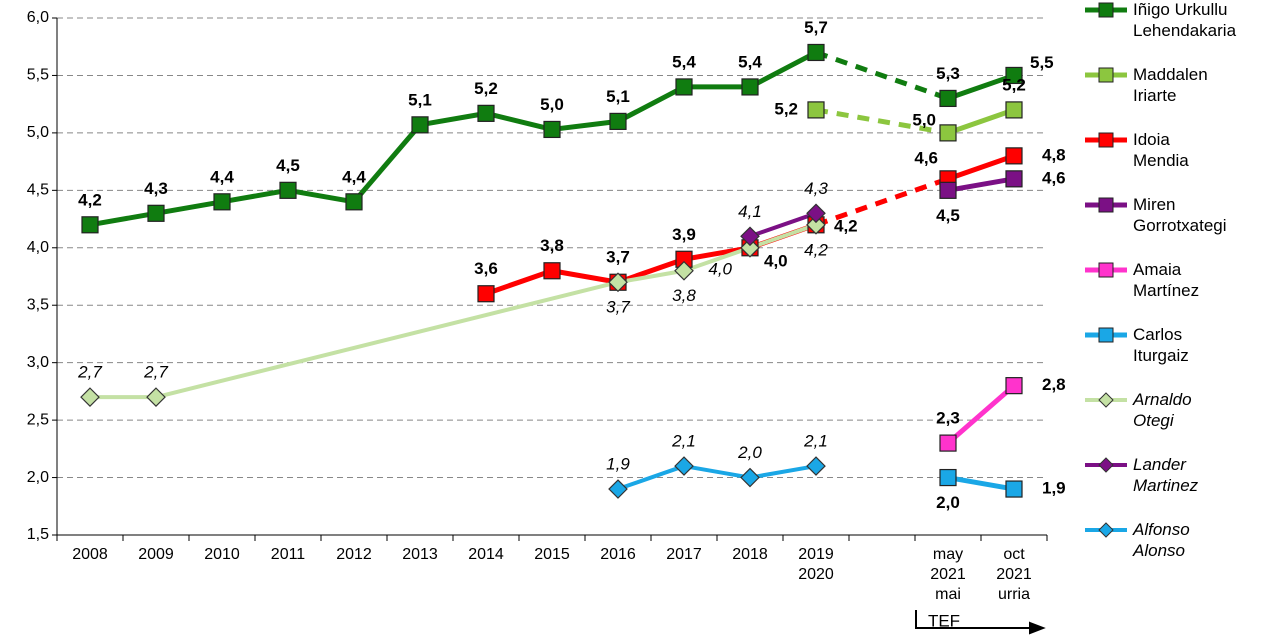 The image size is (1274, 635). What do you see at coordinates (38, 247) in the screenshot?
I see `y-tick-label: 4,0` at bounding box center [38, 247].